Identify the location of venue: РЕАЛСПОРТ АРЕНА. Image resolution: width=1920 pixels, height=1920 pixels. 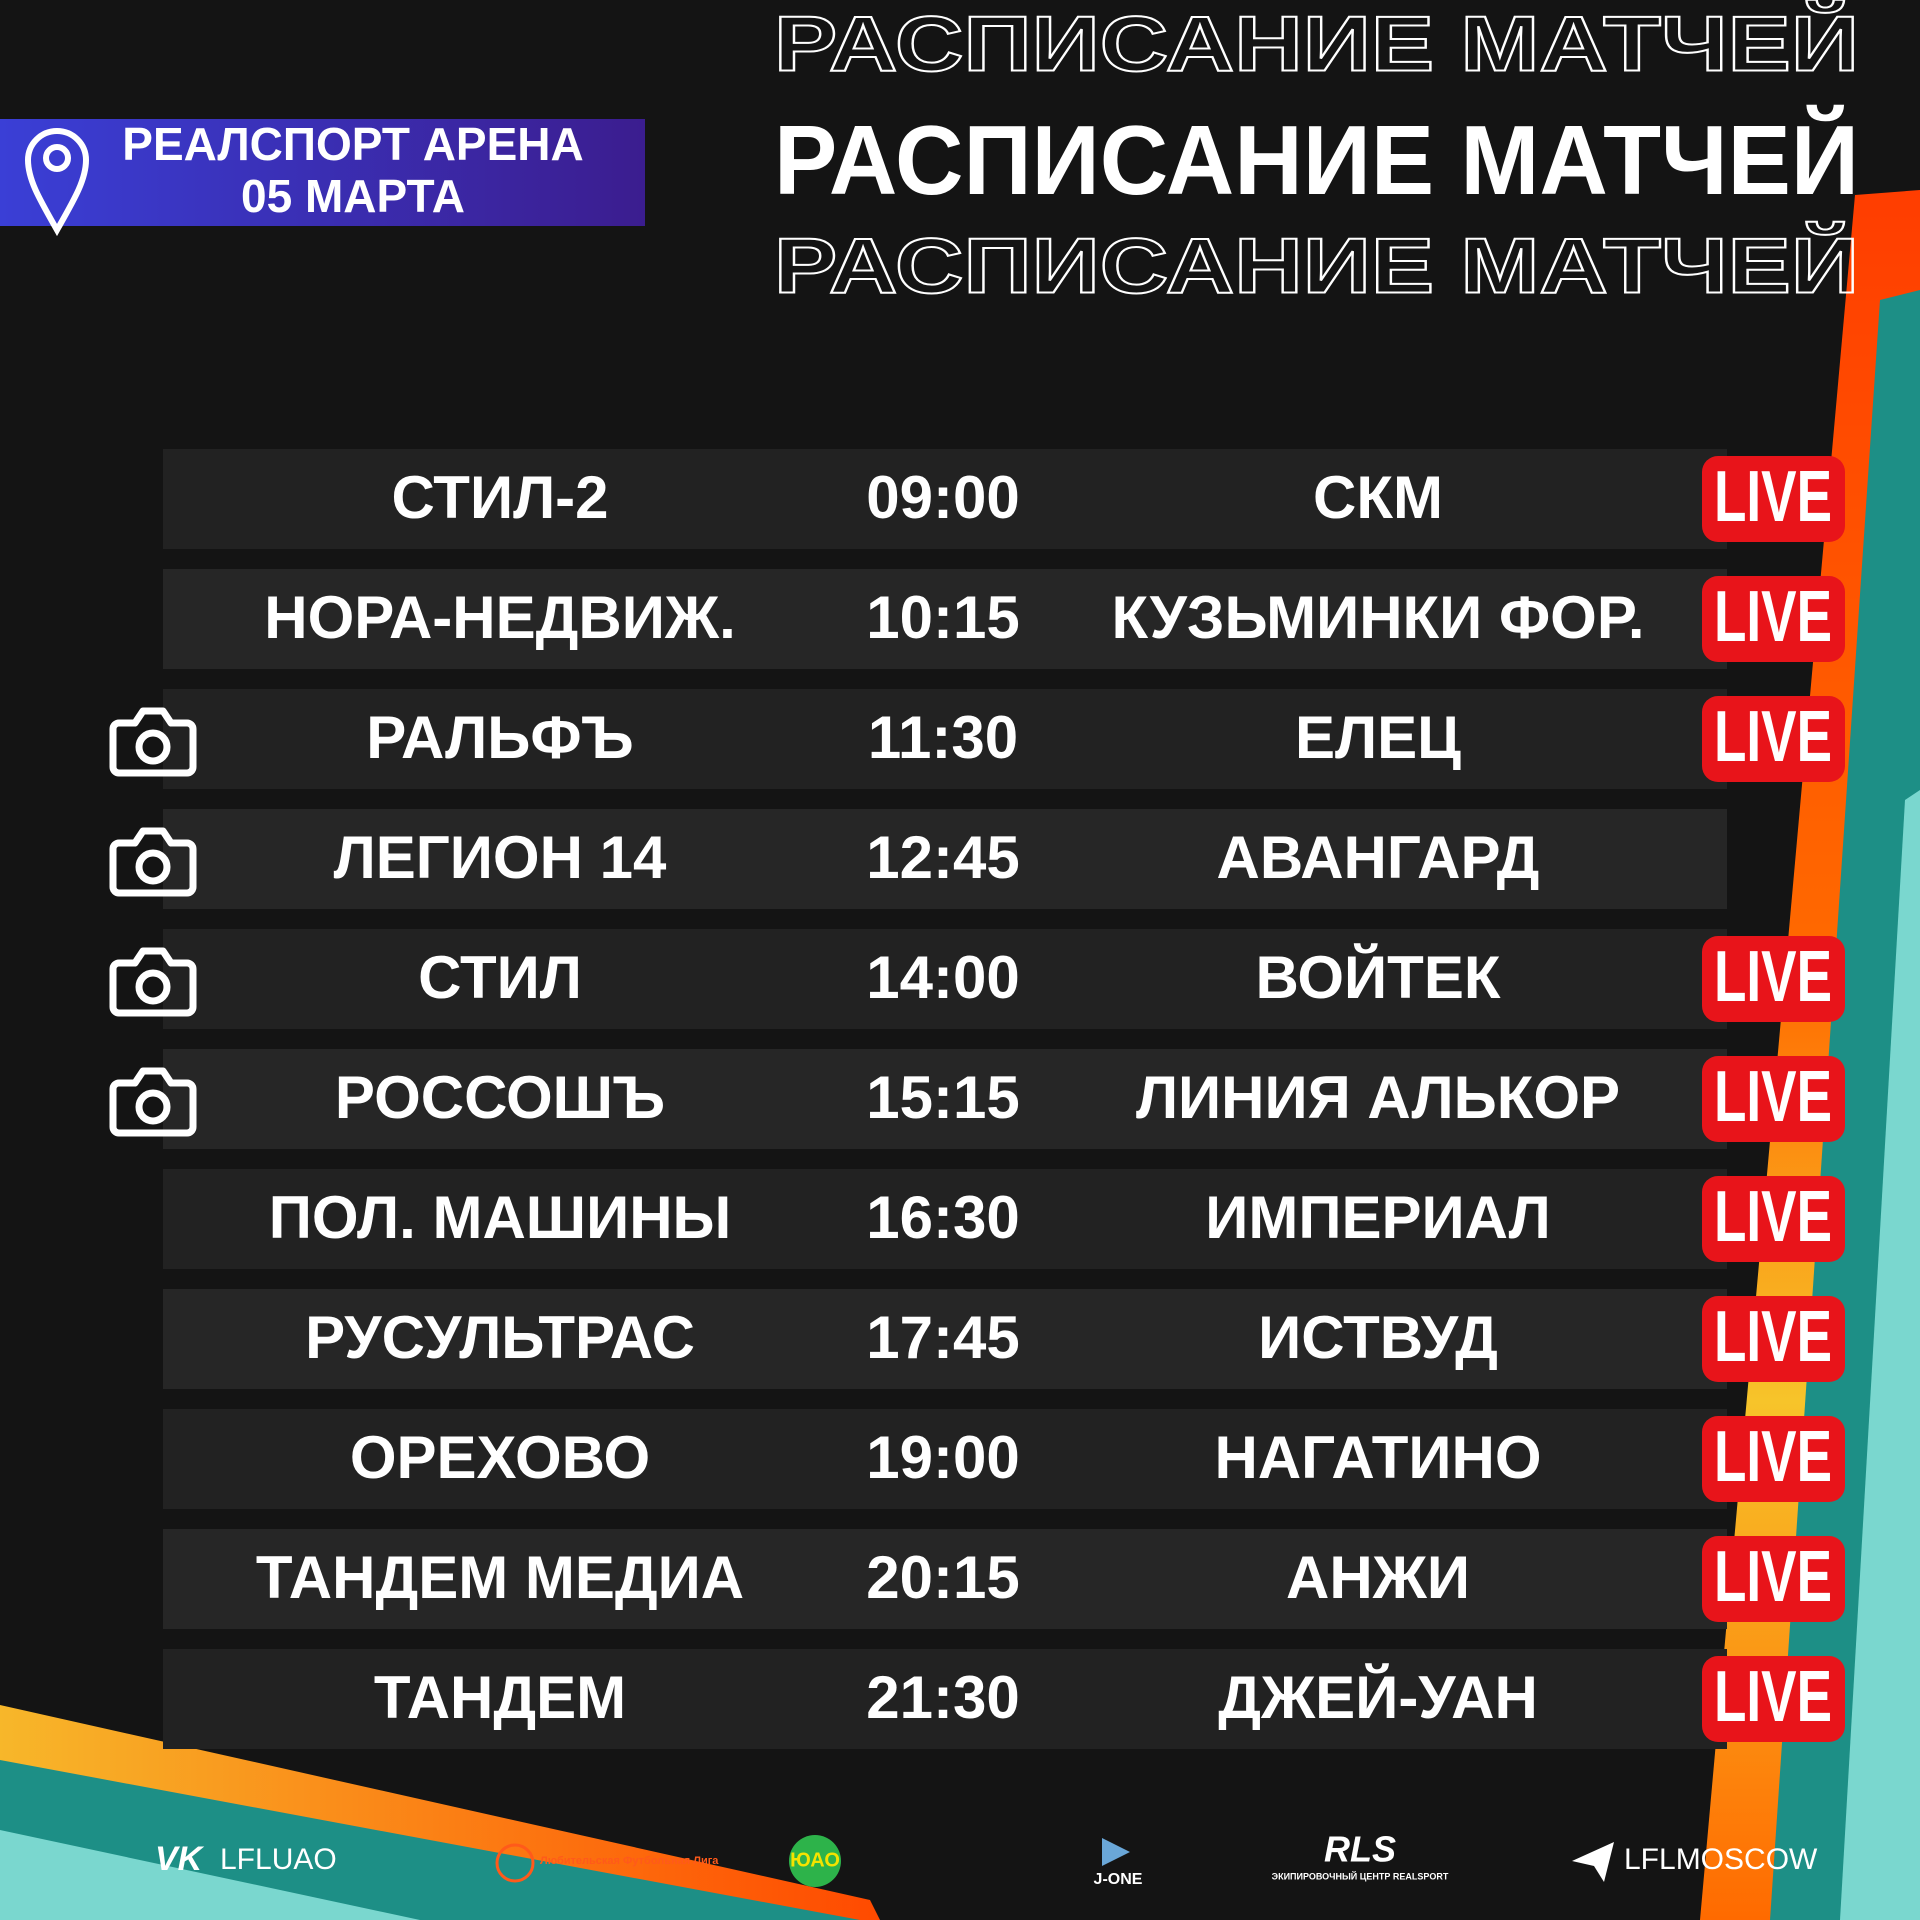
(352, 144).